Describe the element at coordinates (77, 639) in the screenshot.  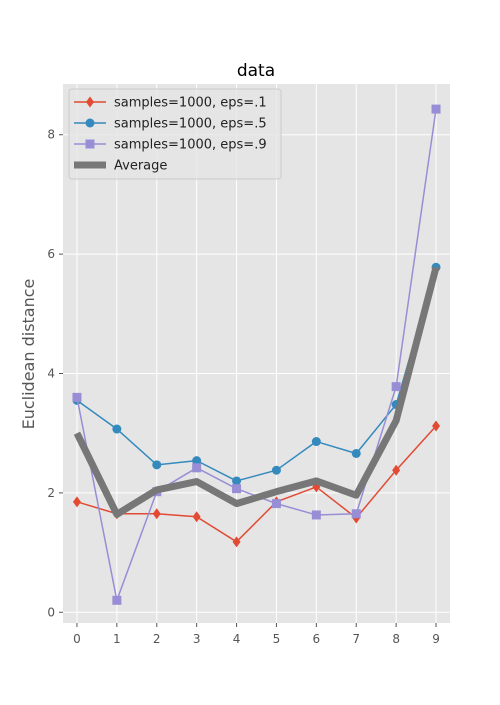
I see `x-tick-label: 0` at that location.